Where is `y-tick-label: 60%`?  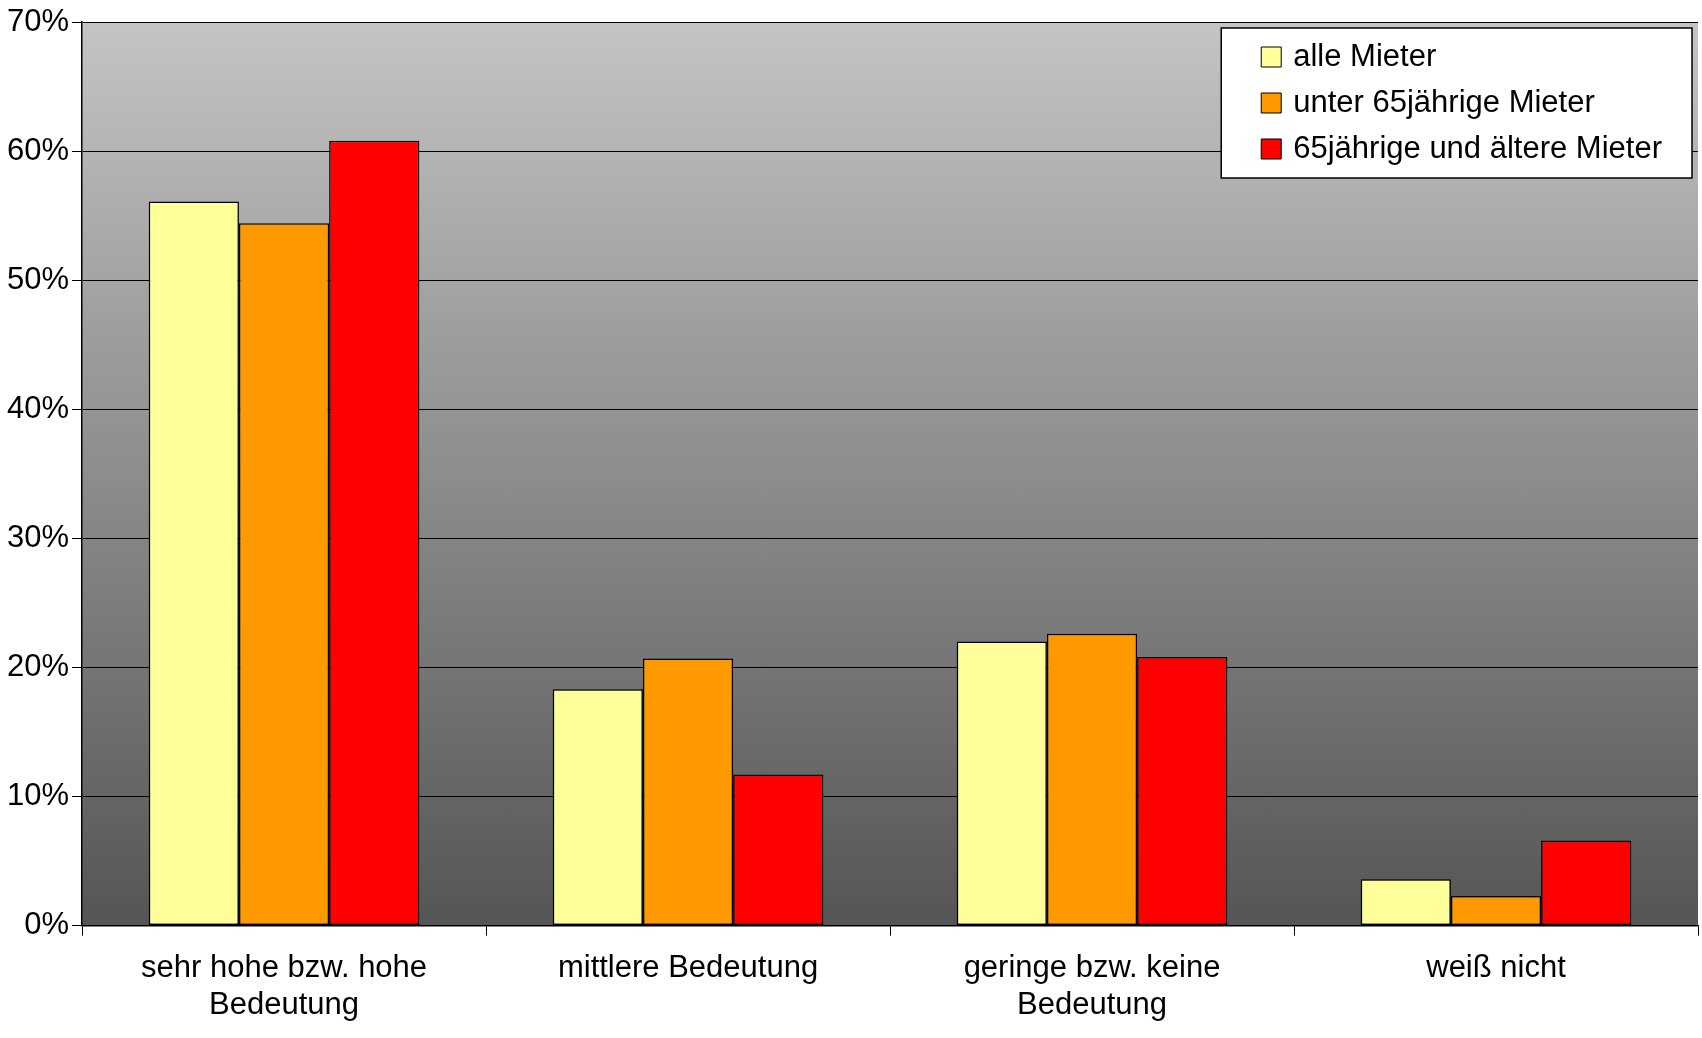 y-tick-label: 60% is located at coordinates (38, 149).